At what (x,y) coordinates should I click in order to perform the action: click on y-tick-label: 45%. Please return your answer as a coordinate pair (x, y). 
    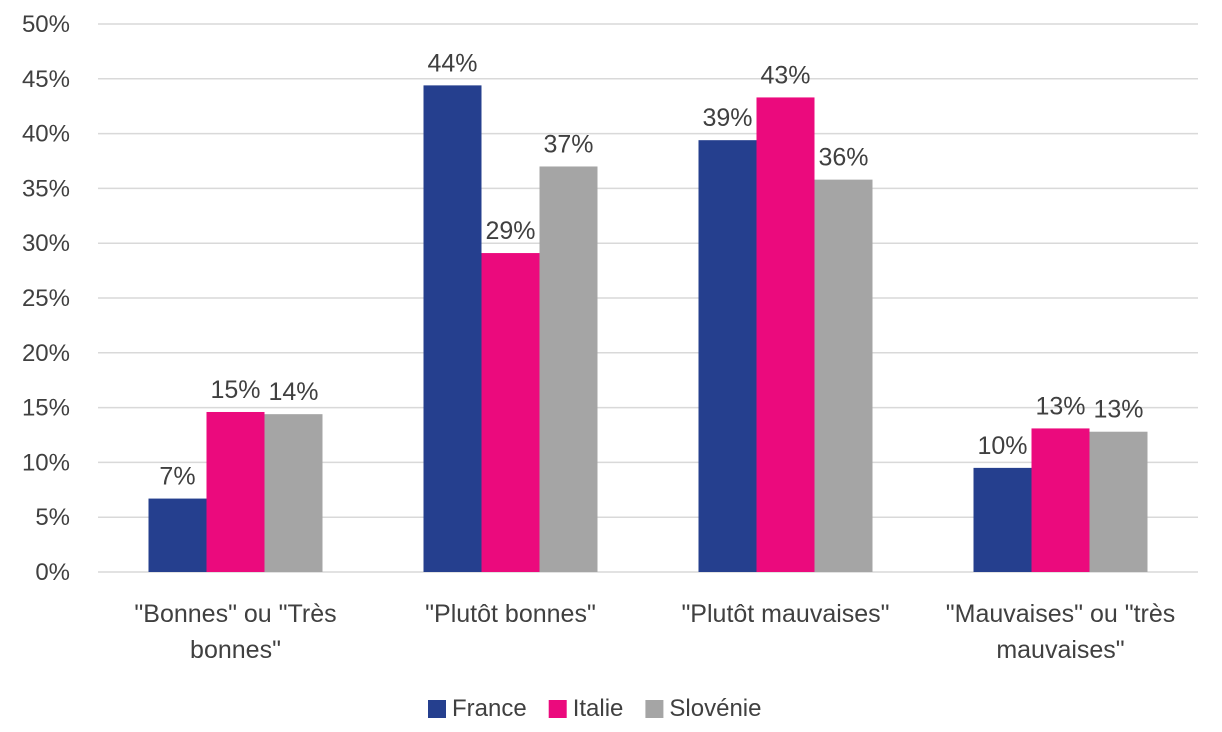
    Looking at the image, I should click on (46, 79).